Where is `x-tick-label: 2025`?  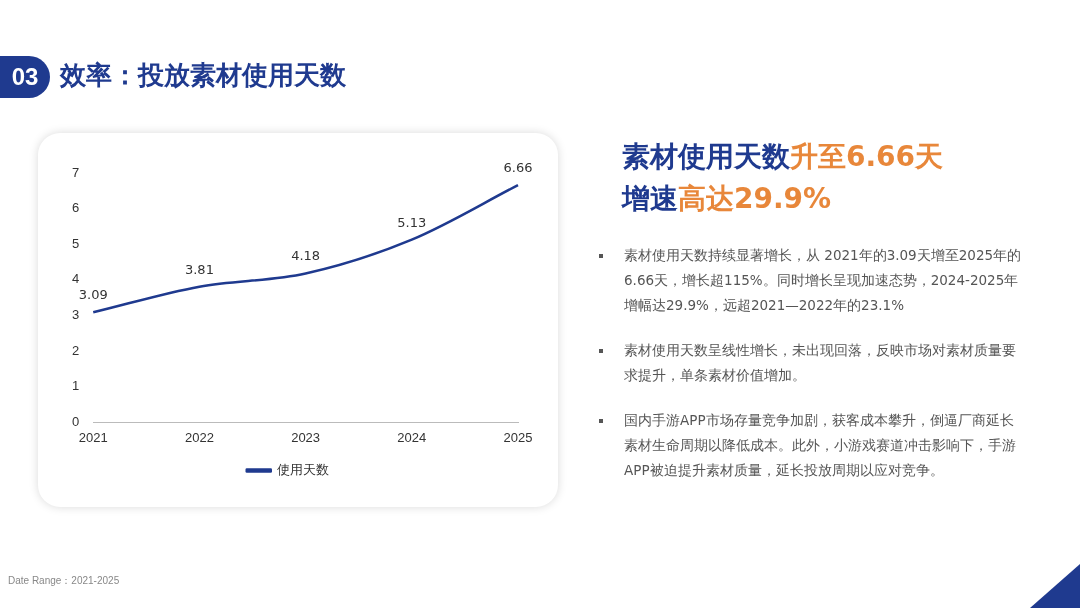
x-tick-label: 2025 is located at coordinates (518, 437).